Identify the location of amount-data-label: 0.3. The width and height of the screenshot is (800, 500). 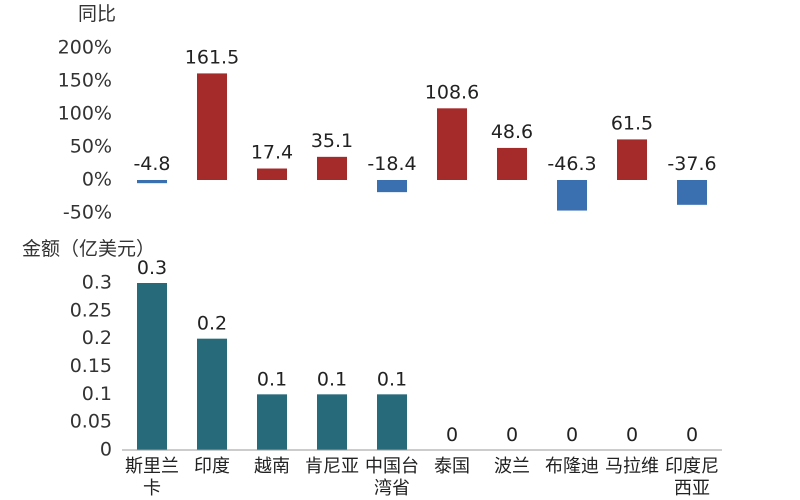
(152, 268).